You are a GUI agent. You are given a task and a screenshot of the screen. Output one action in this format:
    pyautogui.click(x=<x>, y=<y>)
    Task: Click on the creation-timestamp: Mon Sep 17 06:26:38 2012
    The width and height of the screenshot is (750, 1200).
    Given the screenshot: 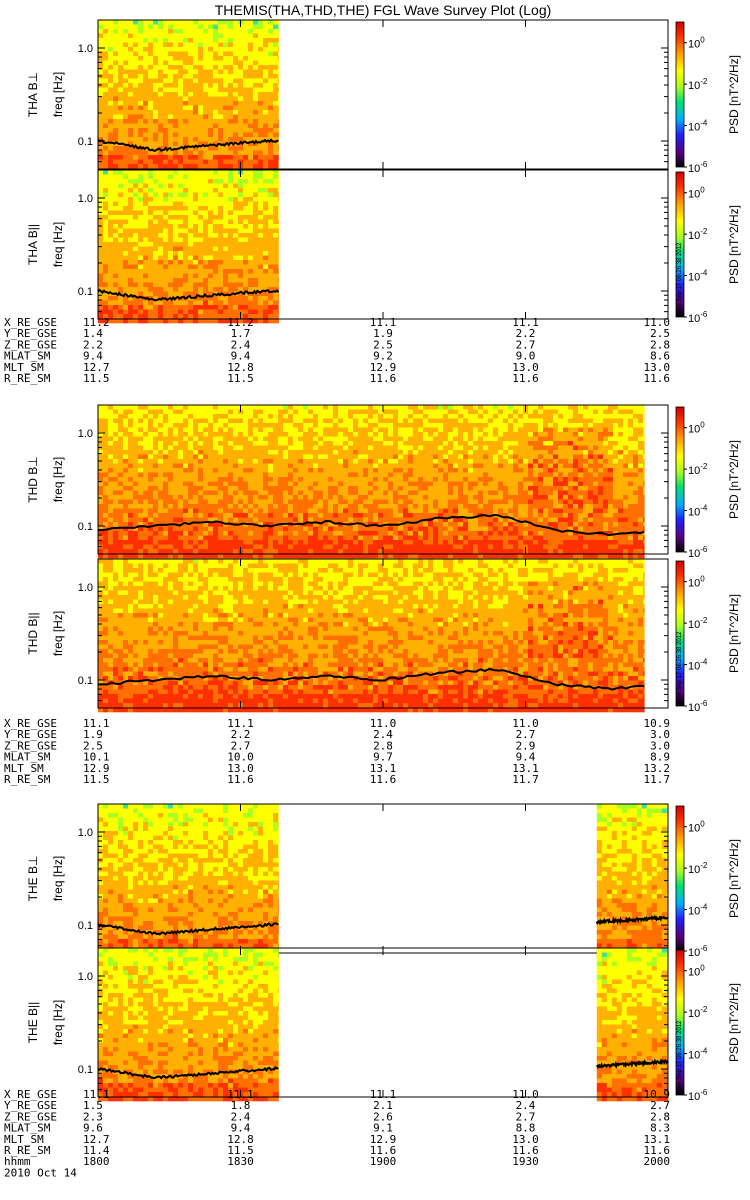 What is the action you would take?
    pyautogui.click(x=680, y=1056)
    